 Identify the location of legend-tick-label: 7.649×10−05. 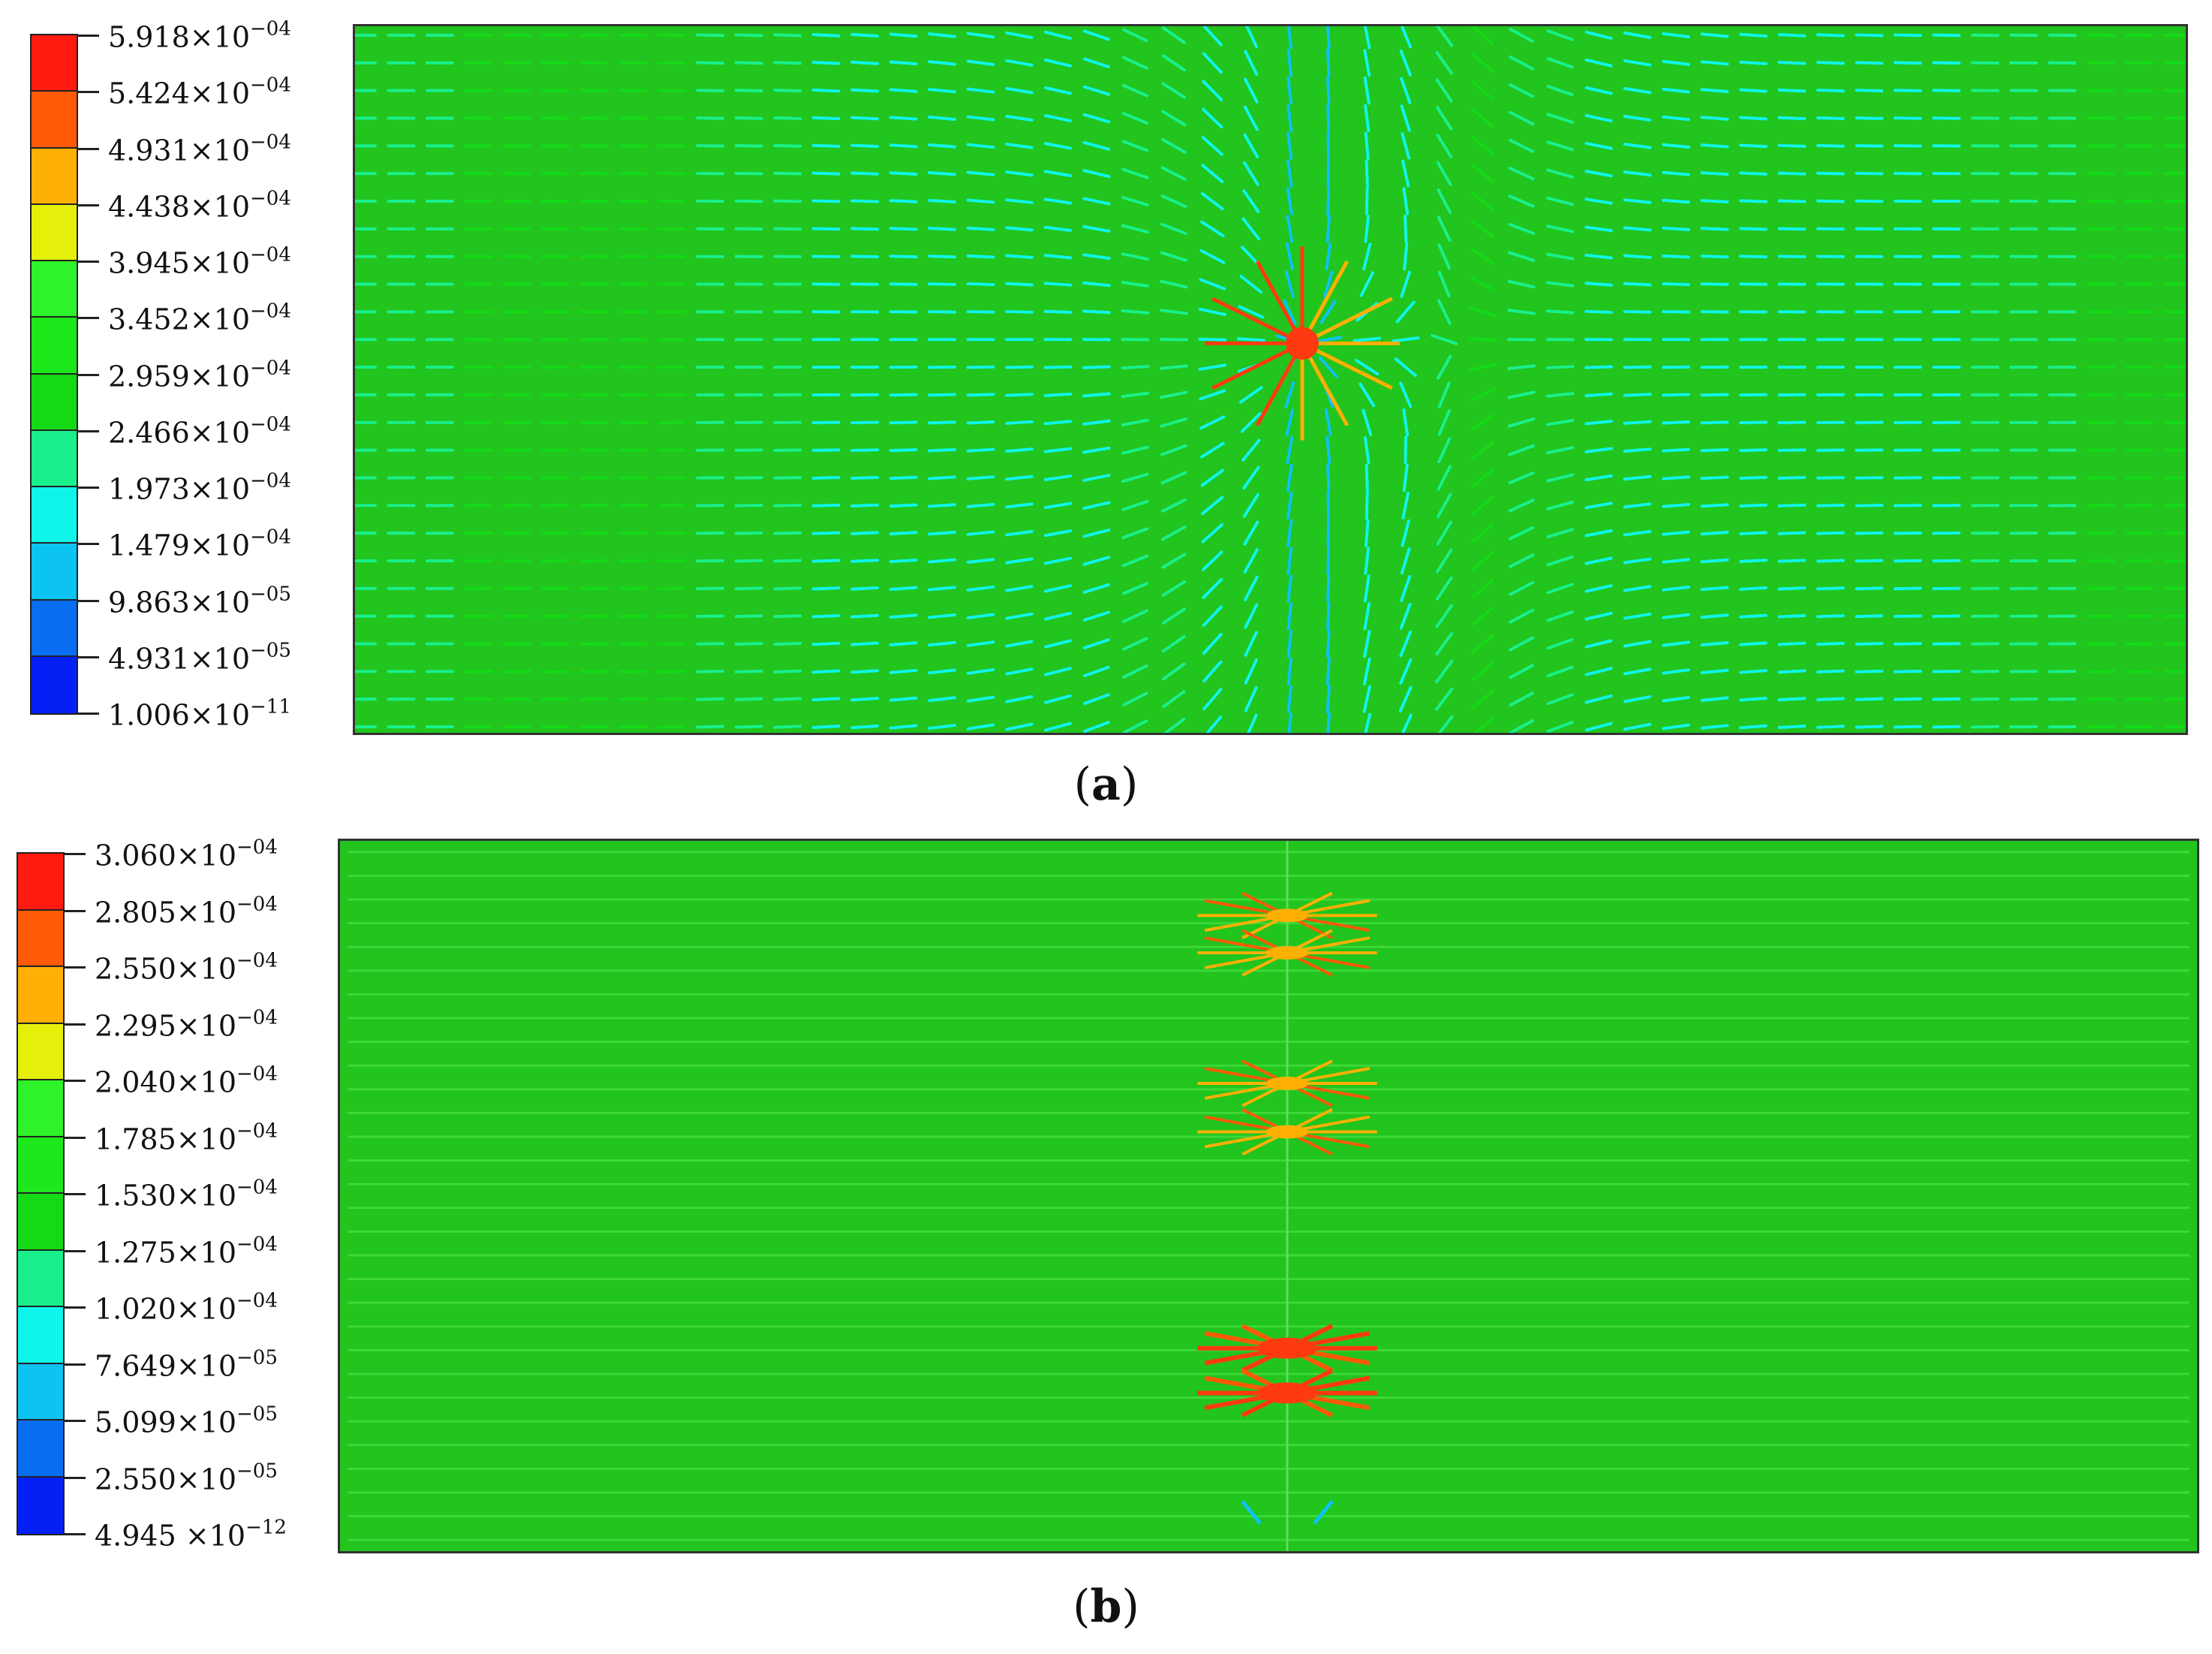
(186, 1364).